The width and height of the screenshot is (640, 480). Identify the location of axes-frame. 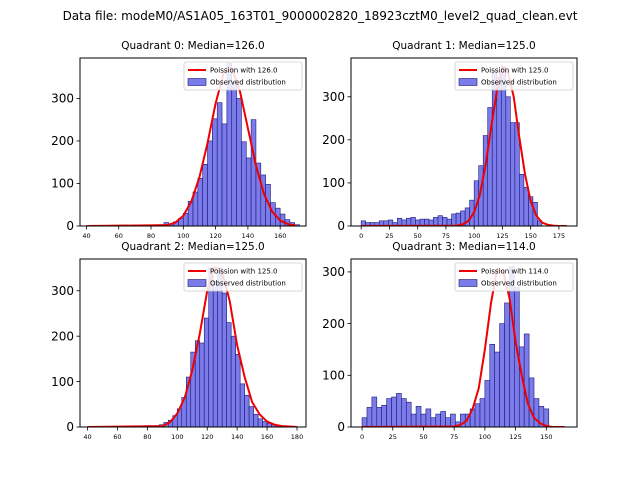
(464, 142).